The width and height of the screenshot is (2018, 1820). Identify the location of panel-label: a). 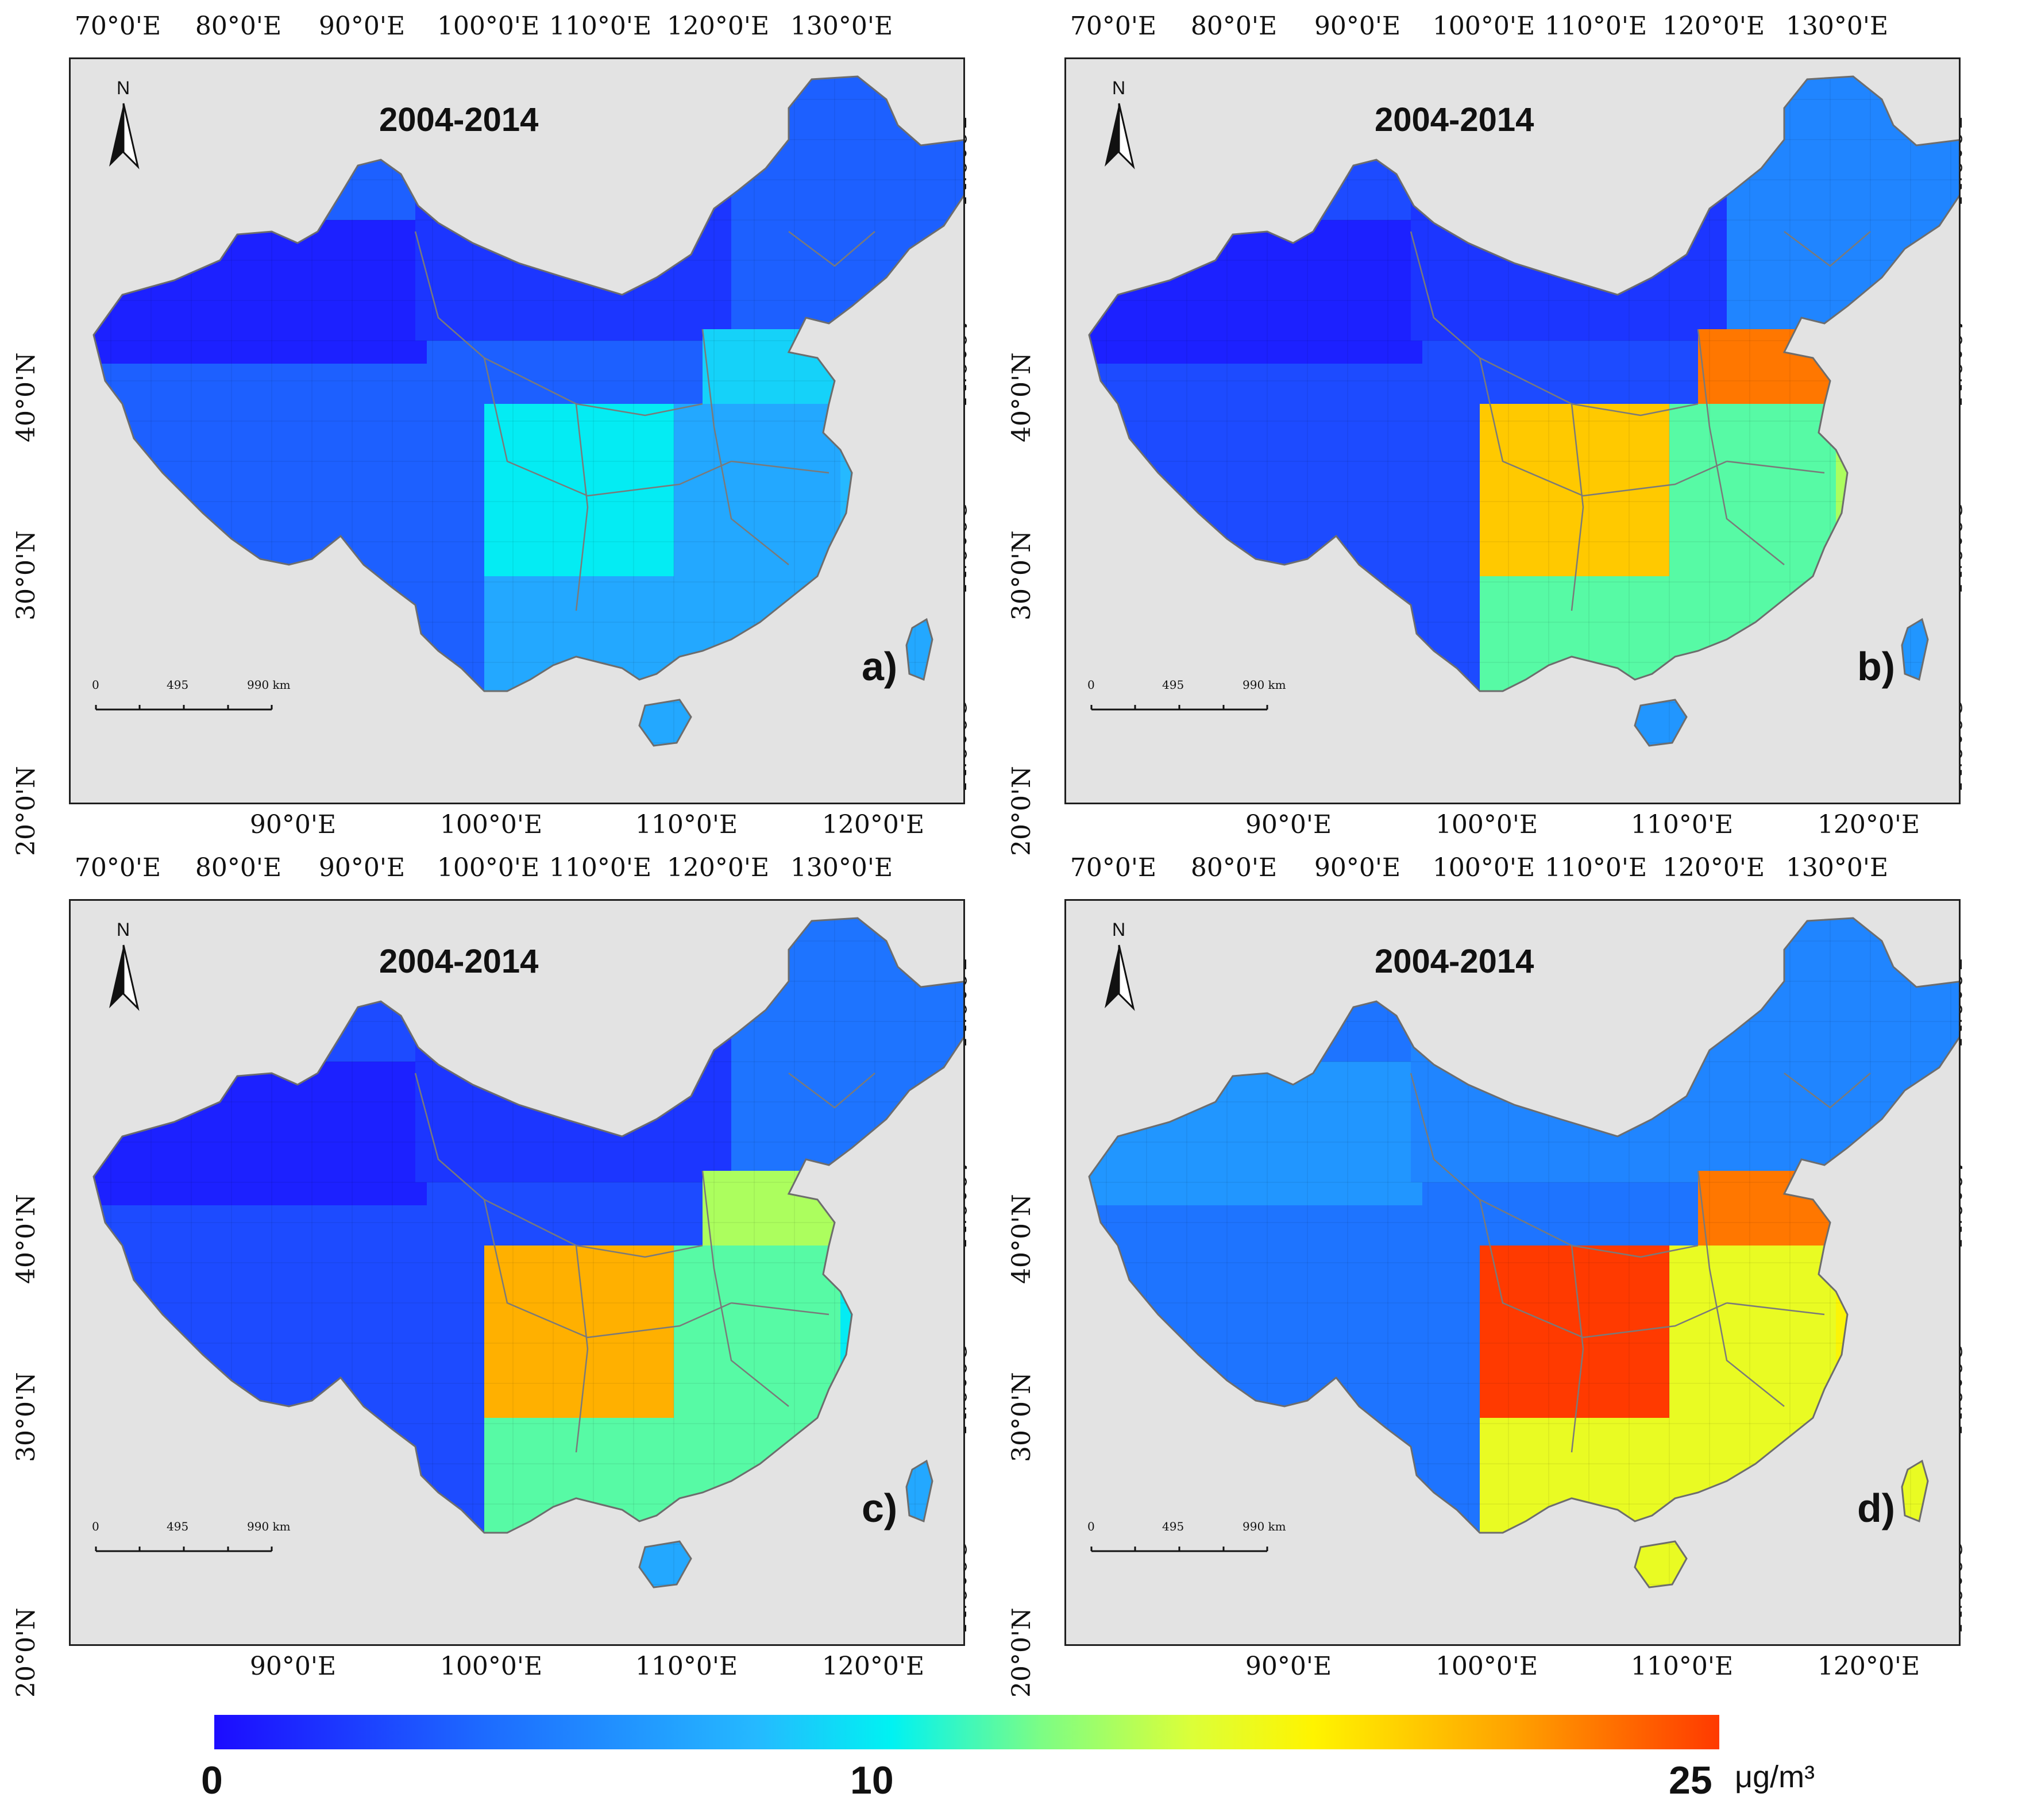
(880, 667).